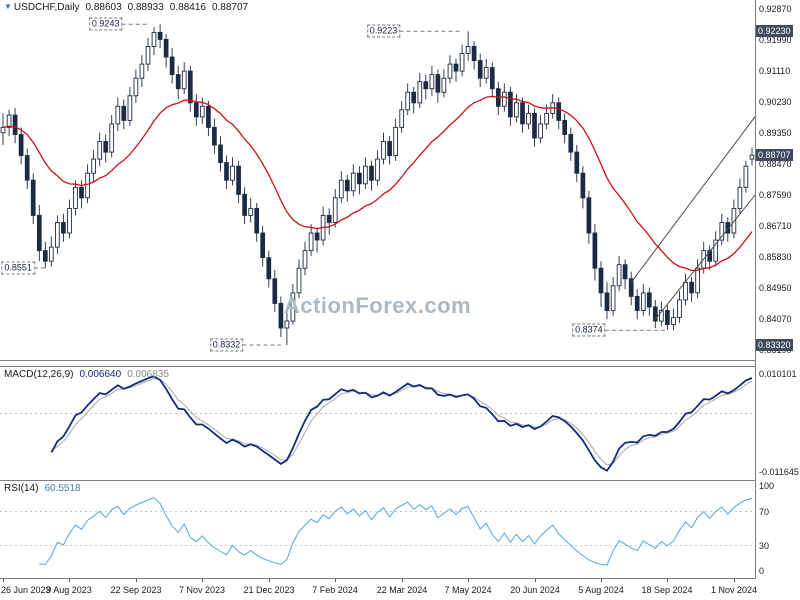  What do you see at coordinates (69, 590) in the screenshot?
I see `x-axis-label: 9 Aug 2023` at bounding box center [69, 590].